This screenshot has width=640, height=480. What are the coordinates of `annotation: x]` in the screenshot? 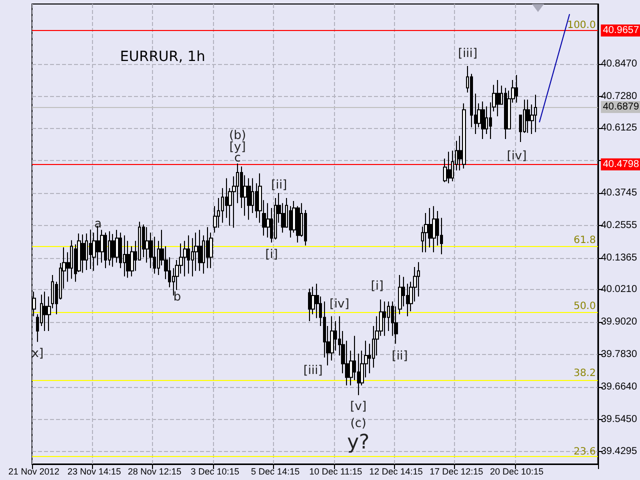 It's located at (38, 353).